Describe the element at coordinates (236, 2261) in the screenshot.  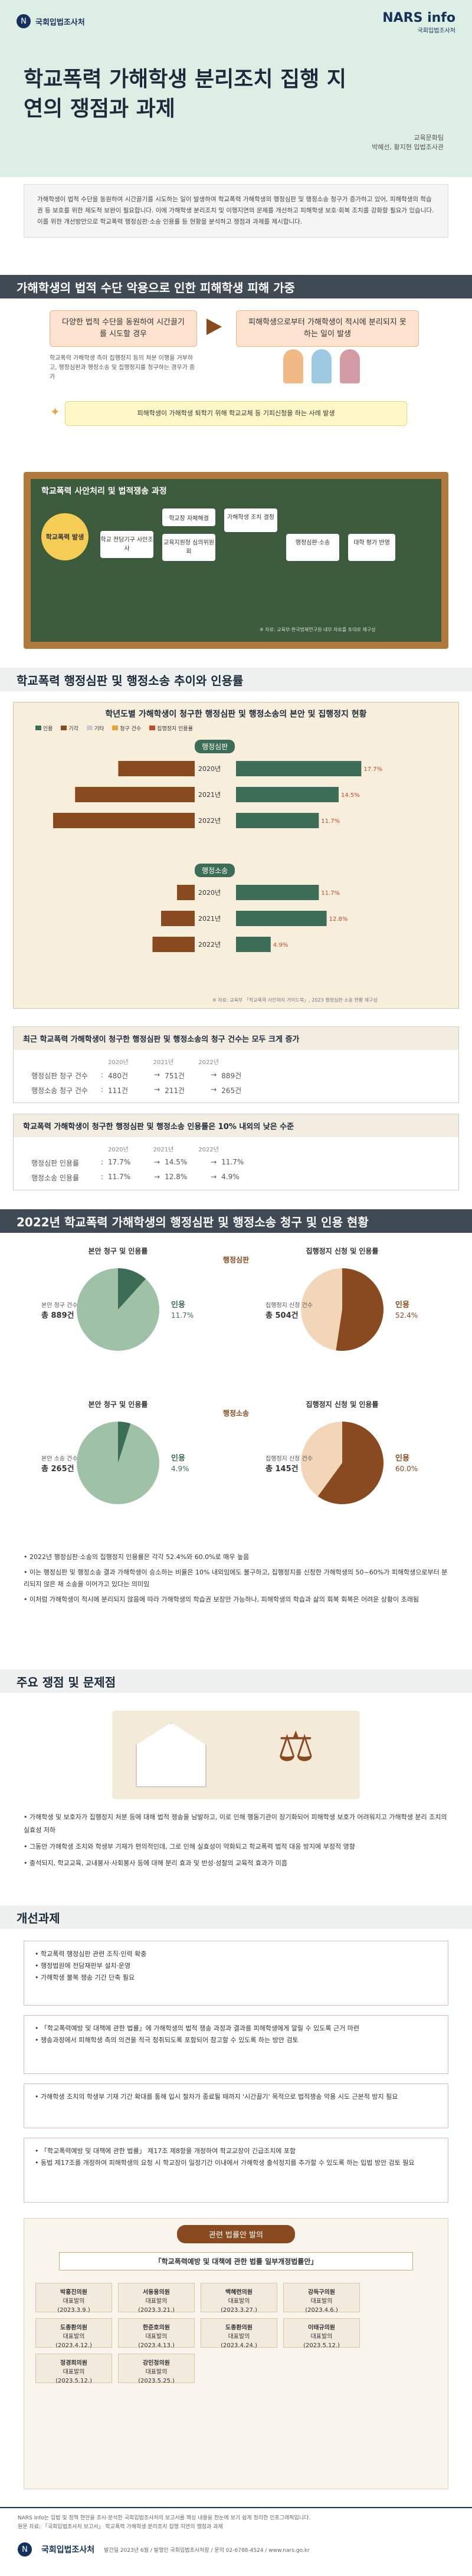
I see `law-subtitle: 「학교폭력예방 및 대책에 관한 법률 일부개정법률안」` at that location.